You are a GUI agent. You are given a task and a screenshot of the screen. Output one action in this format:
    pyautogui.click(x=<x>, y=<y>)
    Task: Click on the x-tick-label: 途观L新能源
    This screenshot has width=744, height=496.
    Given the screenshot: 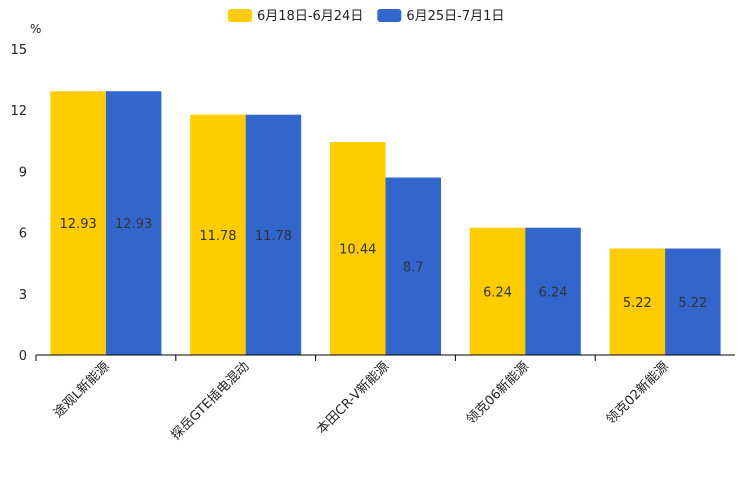 What is the action you would take?
    pyautogui.click(x=81, y=390)
    